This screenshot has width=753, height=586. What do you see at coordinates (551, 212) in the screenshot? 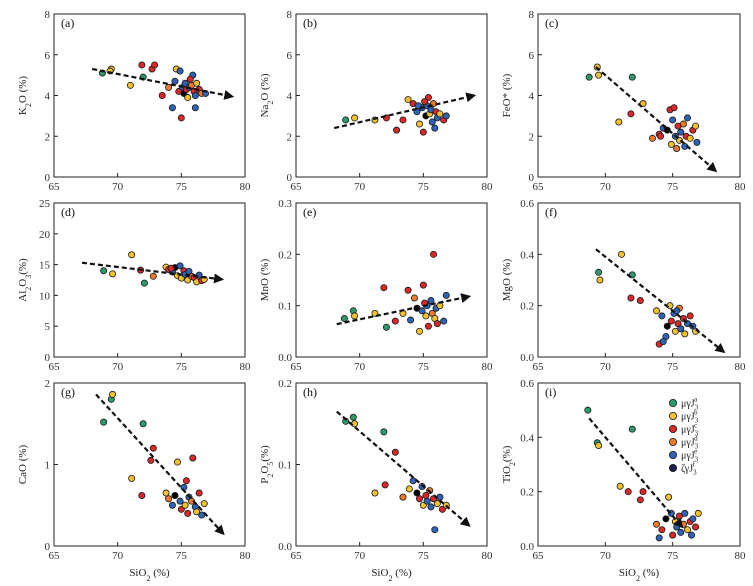
I see `panel-label: (f)` at bounding box center [551, 212].